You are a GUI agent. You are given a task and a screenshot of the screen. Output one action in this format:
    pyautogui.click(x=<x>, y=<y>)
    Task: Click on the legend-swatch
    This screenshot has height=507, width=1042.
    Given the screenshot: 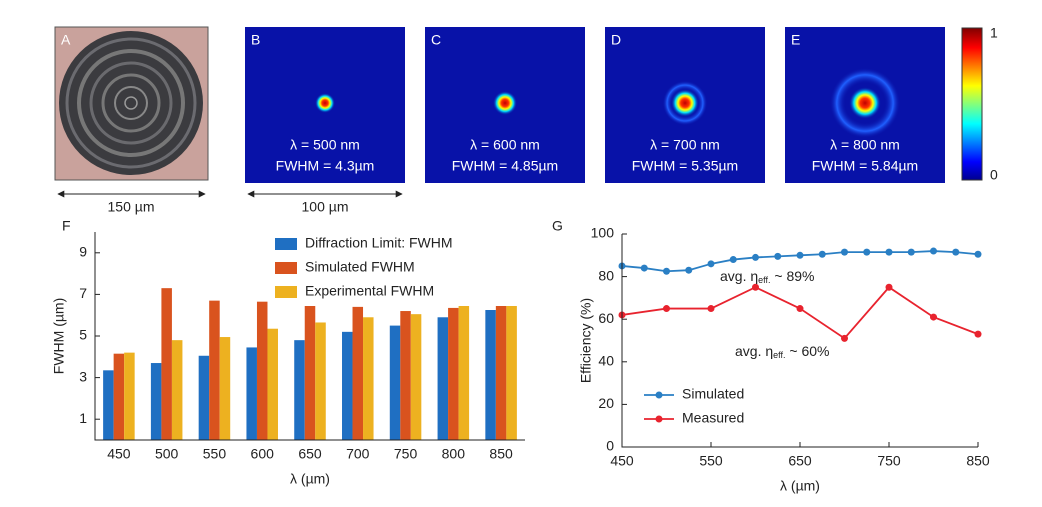 What is the action you would take?
    pyautogui.click(x=286, y=292)
    